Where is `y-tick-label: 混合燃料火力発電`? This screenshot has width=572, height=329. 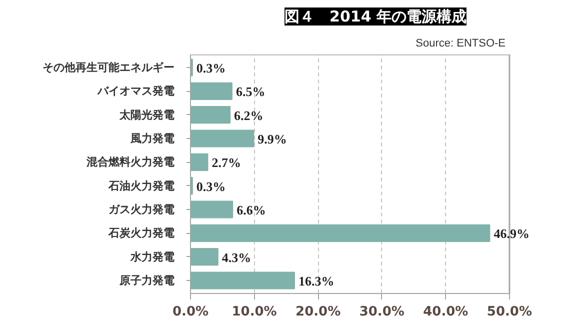
y-tick-label: 混合燃料火力発電 is located at coordinates (130, 162).